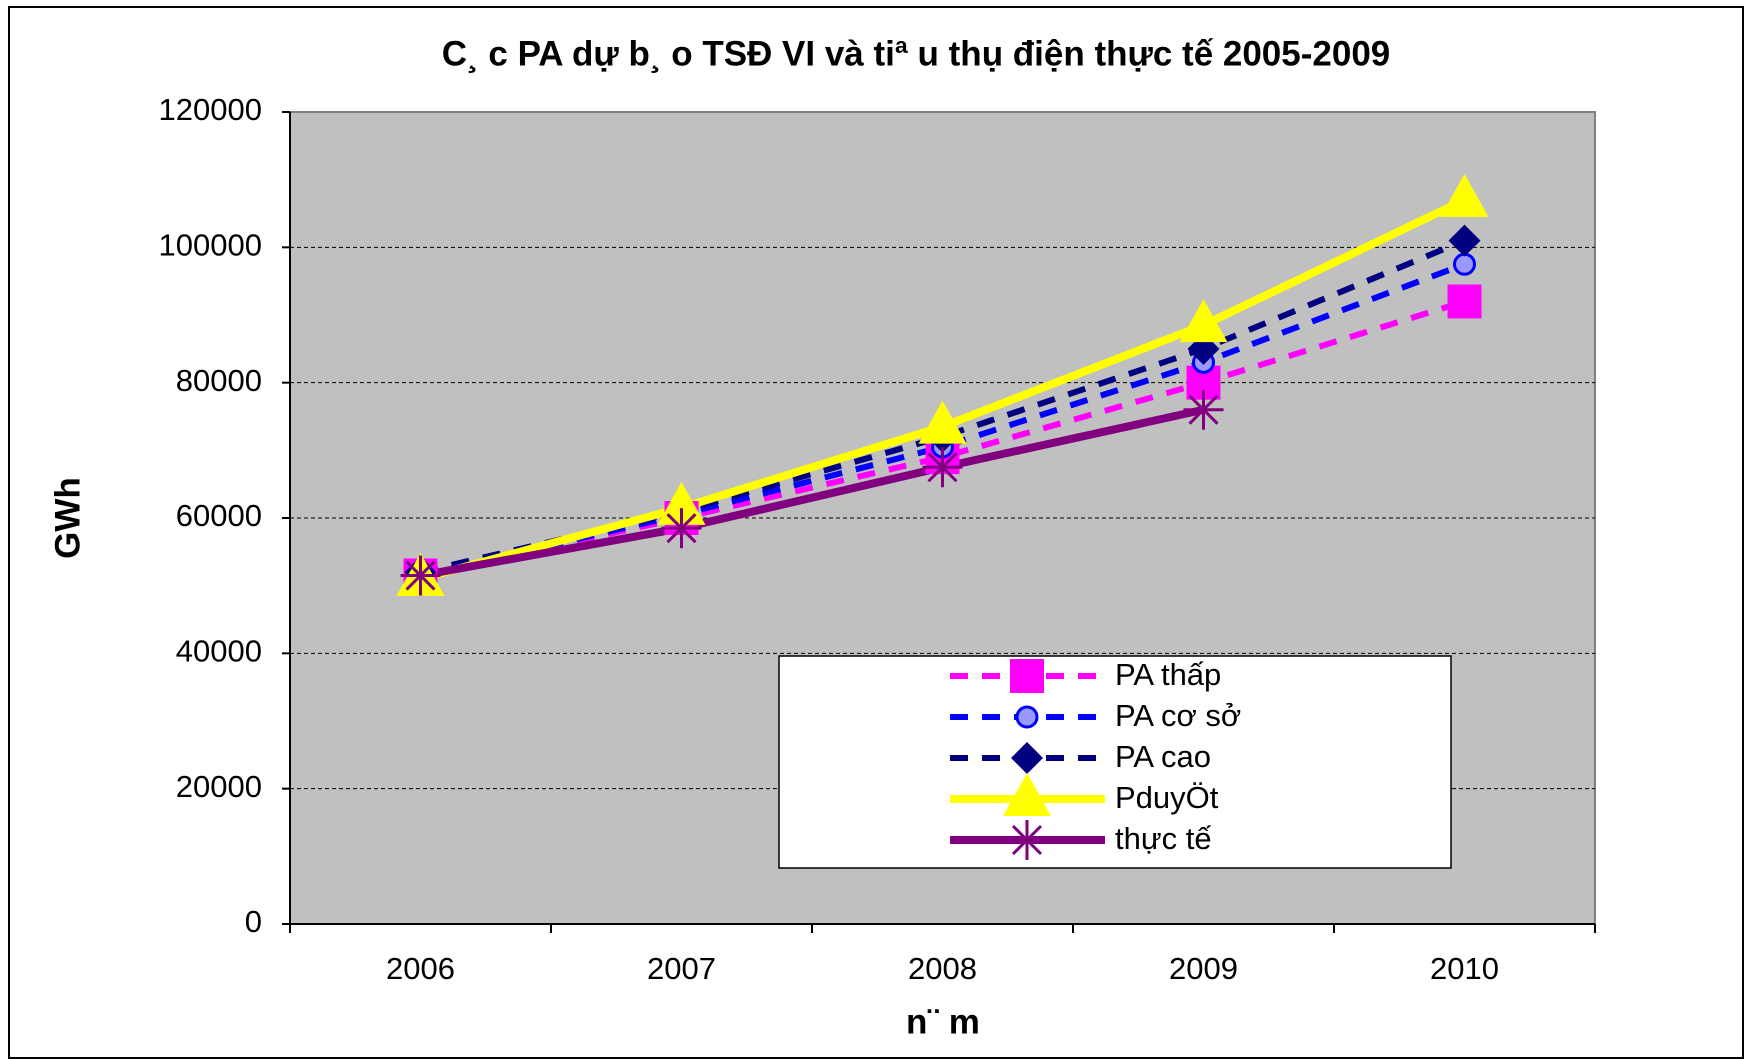  Describe the element at coordinates (1203, 968) in the screenshot. I see `x-tick-label: 2009` at that location.